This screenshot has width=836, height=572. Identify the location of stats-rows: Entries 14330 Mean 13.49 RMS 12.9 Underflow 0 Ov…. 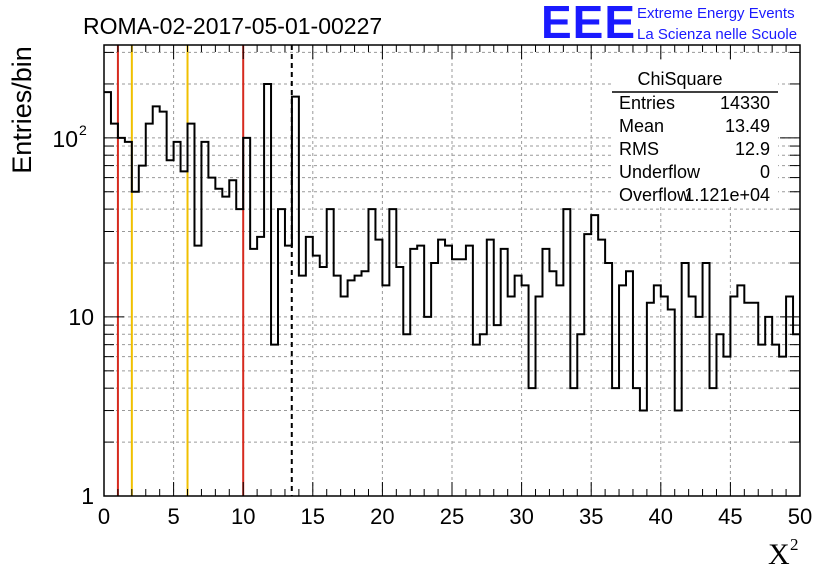
(694, 149).